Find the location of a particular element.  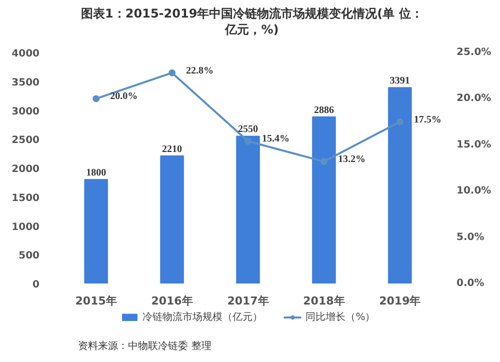

x-tick-label: 2015年 is located at coordinates (96, 301).